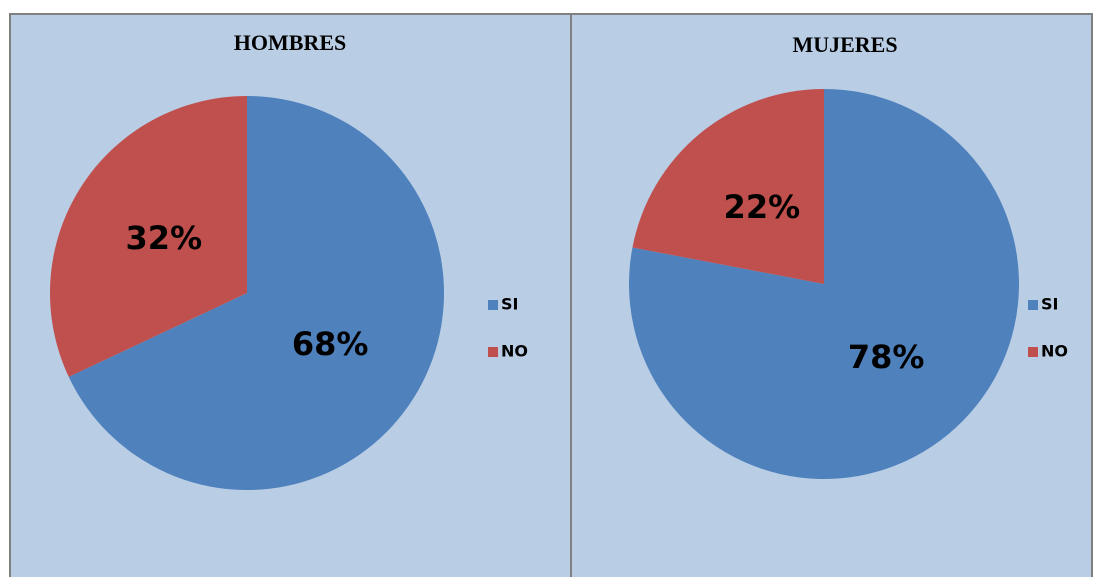 The image size is (1098, 577). What do you see at coordinates (886, 357) in the screenshot?
I see `data-label: 78%` at bounding box center [886, 357].